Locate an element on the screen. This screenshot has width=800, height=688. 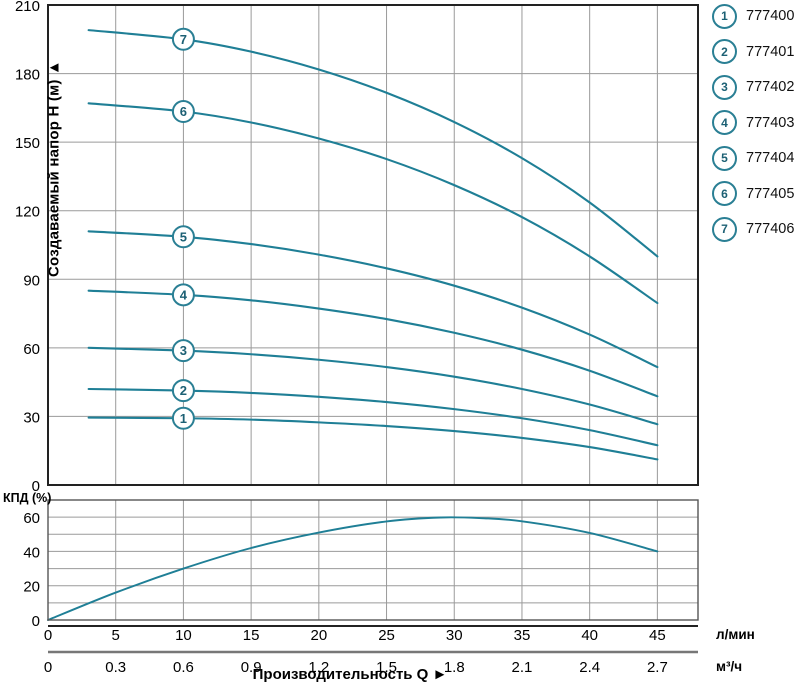
legend-label: 777401 is located at coordinates (770, 51).